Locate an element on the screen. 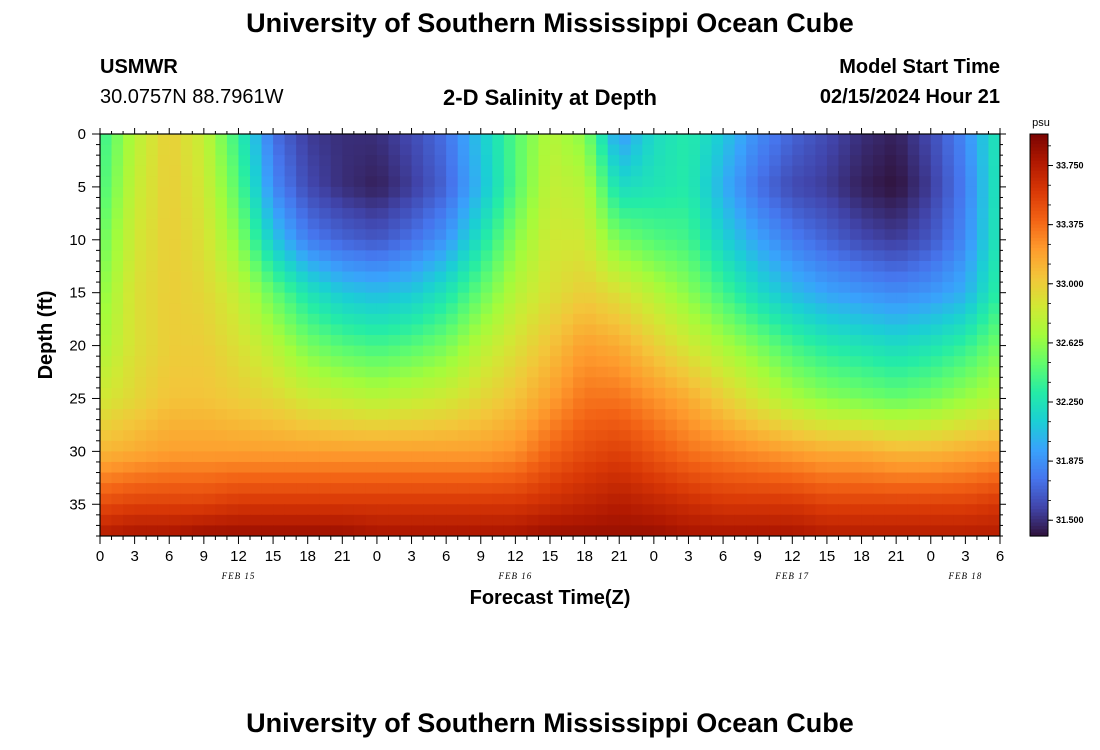 This screenshot has width=1100, height=750. x-tick-label: 6 is located at coordinates (723, 556).